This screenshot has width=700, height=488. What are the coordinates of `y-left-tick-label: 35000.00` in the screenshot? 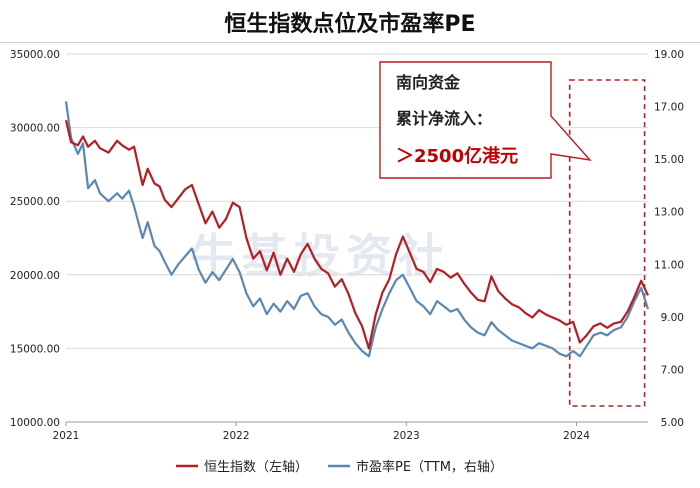 It's located at (35, 55).